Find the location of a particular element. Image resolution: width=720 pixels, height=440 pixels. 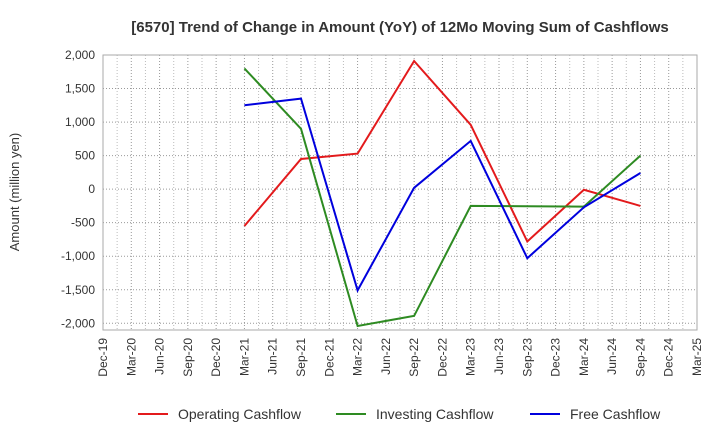

x-tick-label: Sep-22 is located at coordinates (414, 357).